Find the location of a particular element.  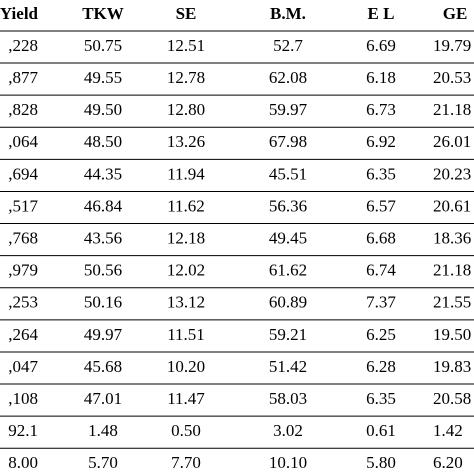

cell: ,828 is located at coordinates (23, 109).